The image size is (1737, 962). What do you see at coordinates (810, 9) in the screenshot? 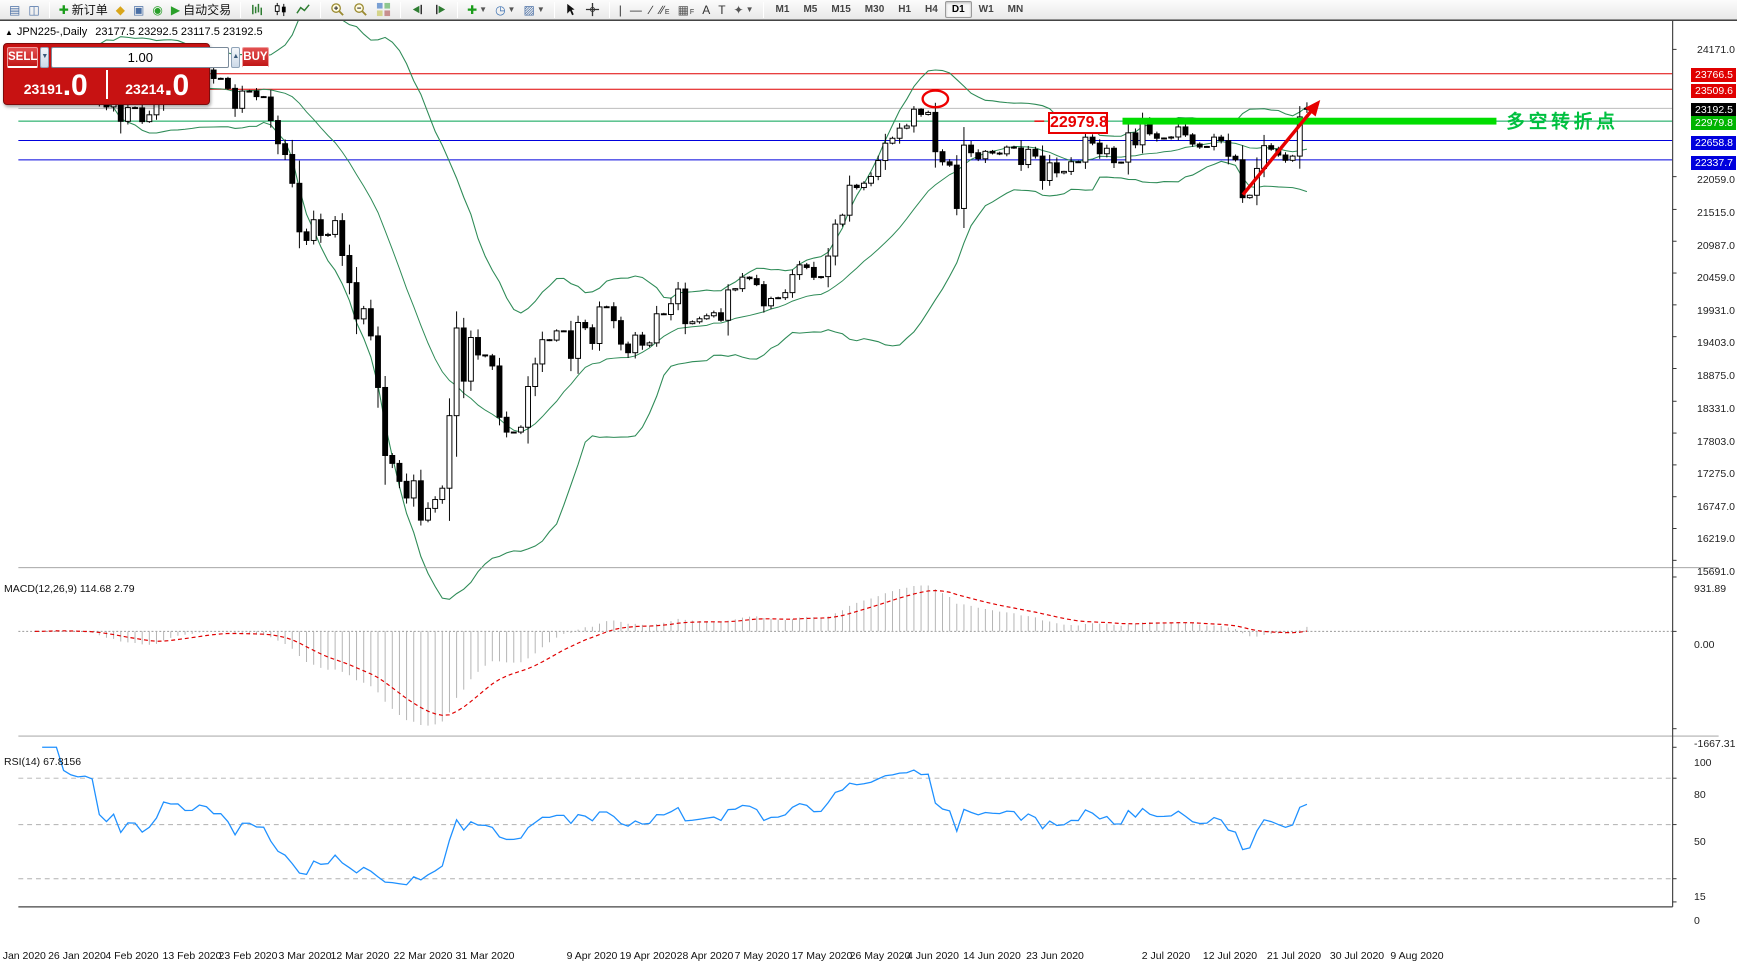
I see `timeframe-m5-button: M5` at bounding box center [810, 9].